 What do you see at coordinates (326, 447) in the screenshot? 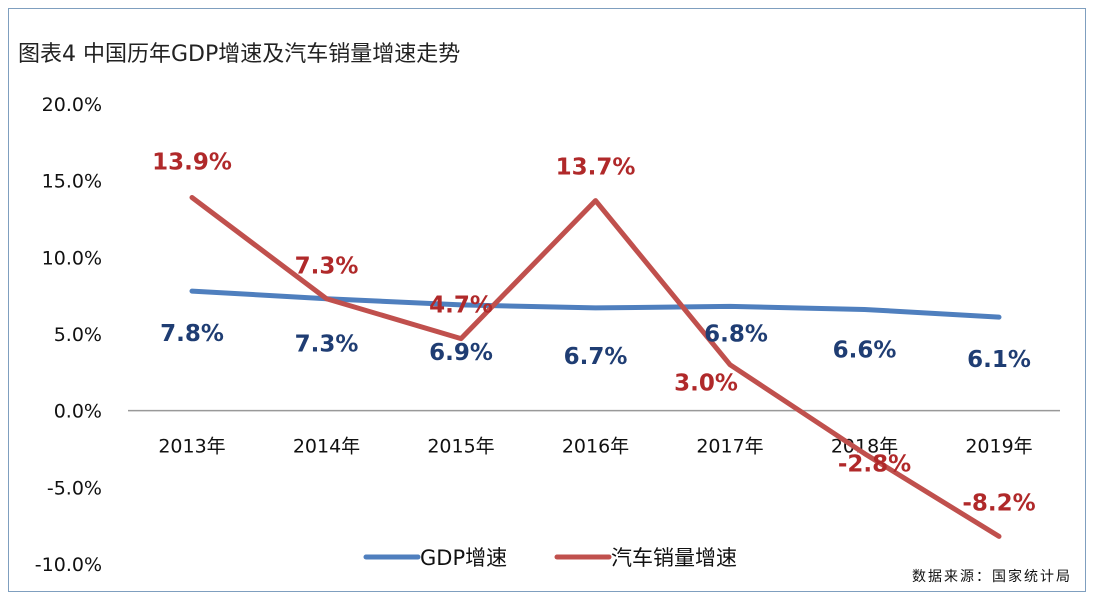
I see `x-tick-label: 2014年` at bounding box center [326, 447].